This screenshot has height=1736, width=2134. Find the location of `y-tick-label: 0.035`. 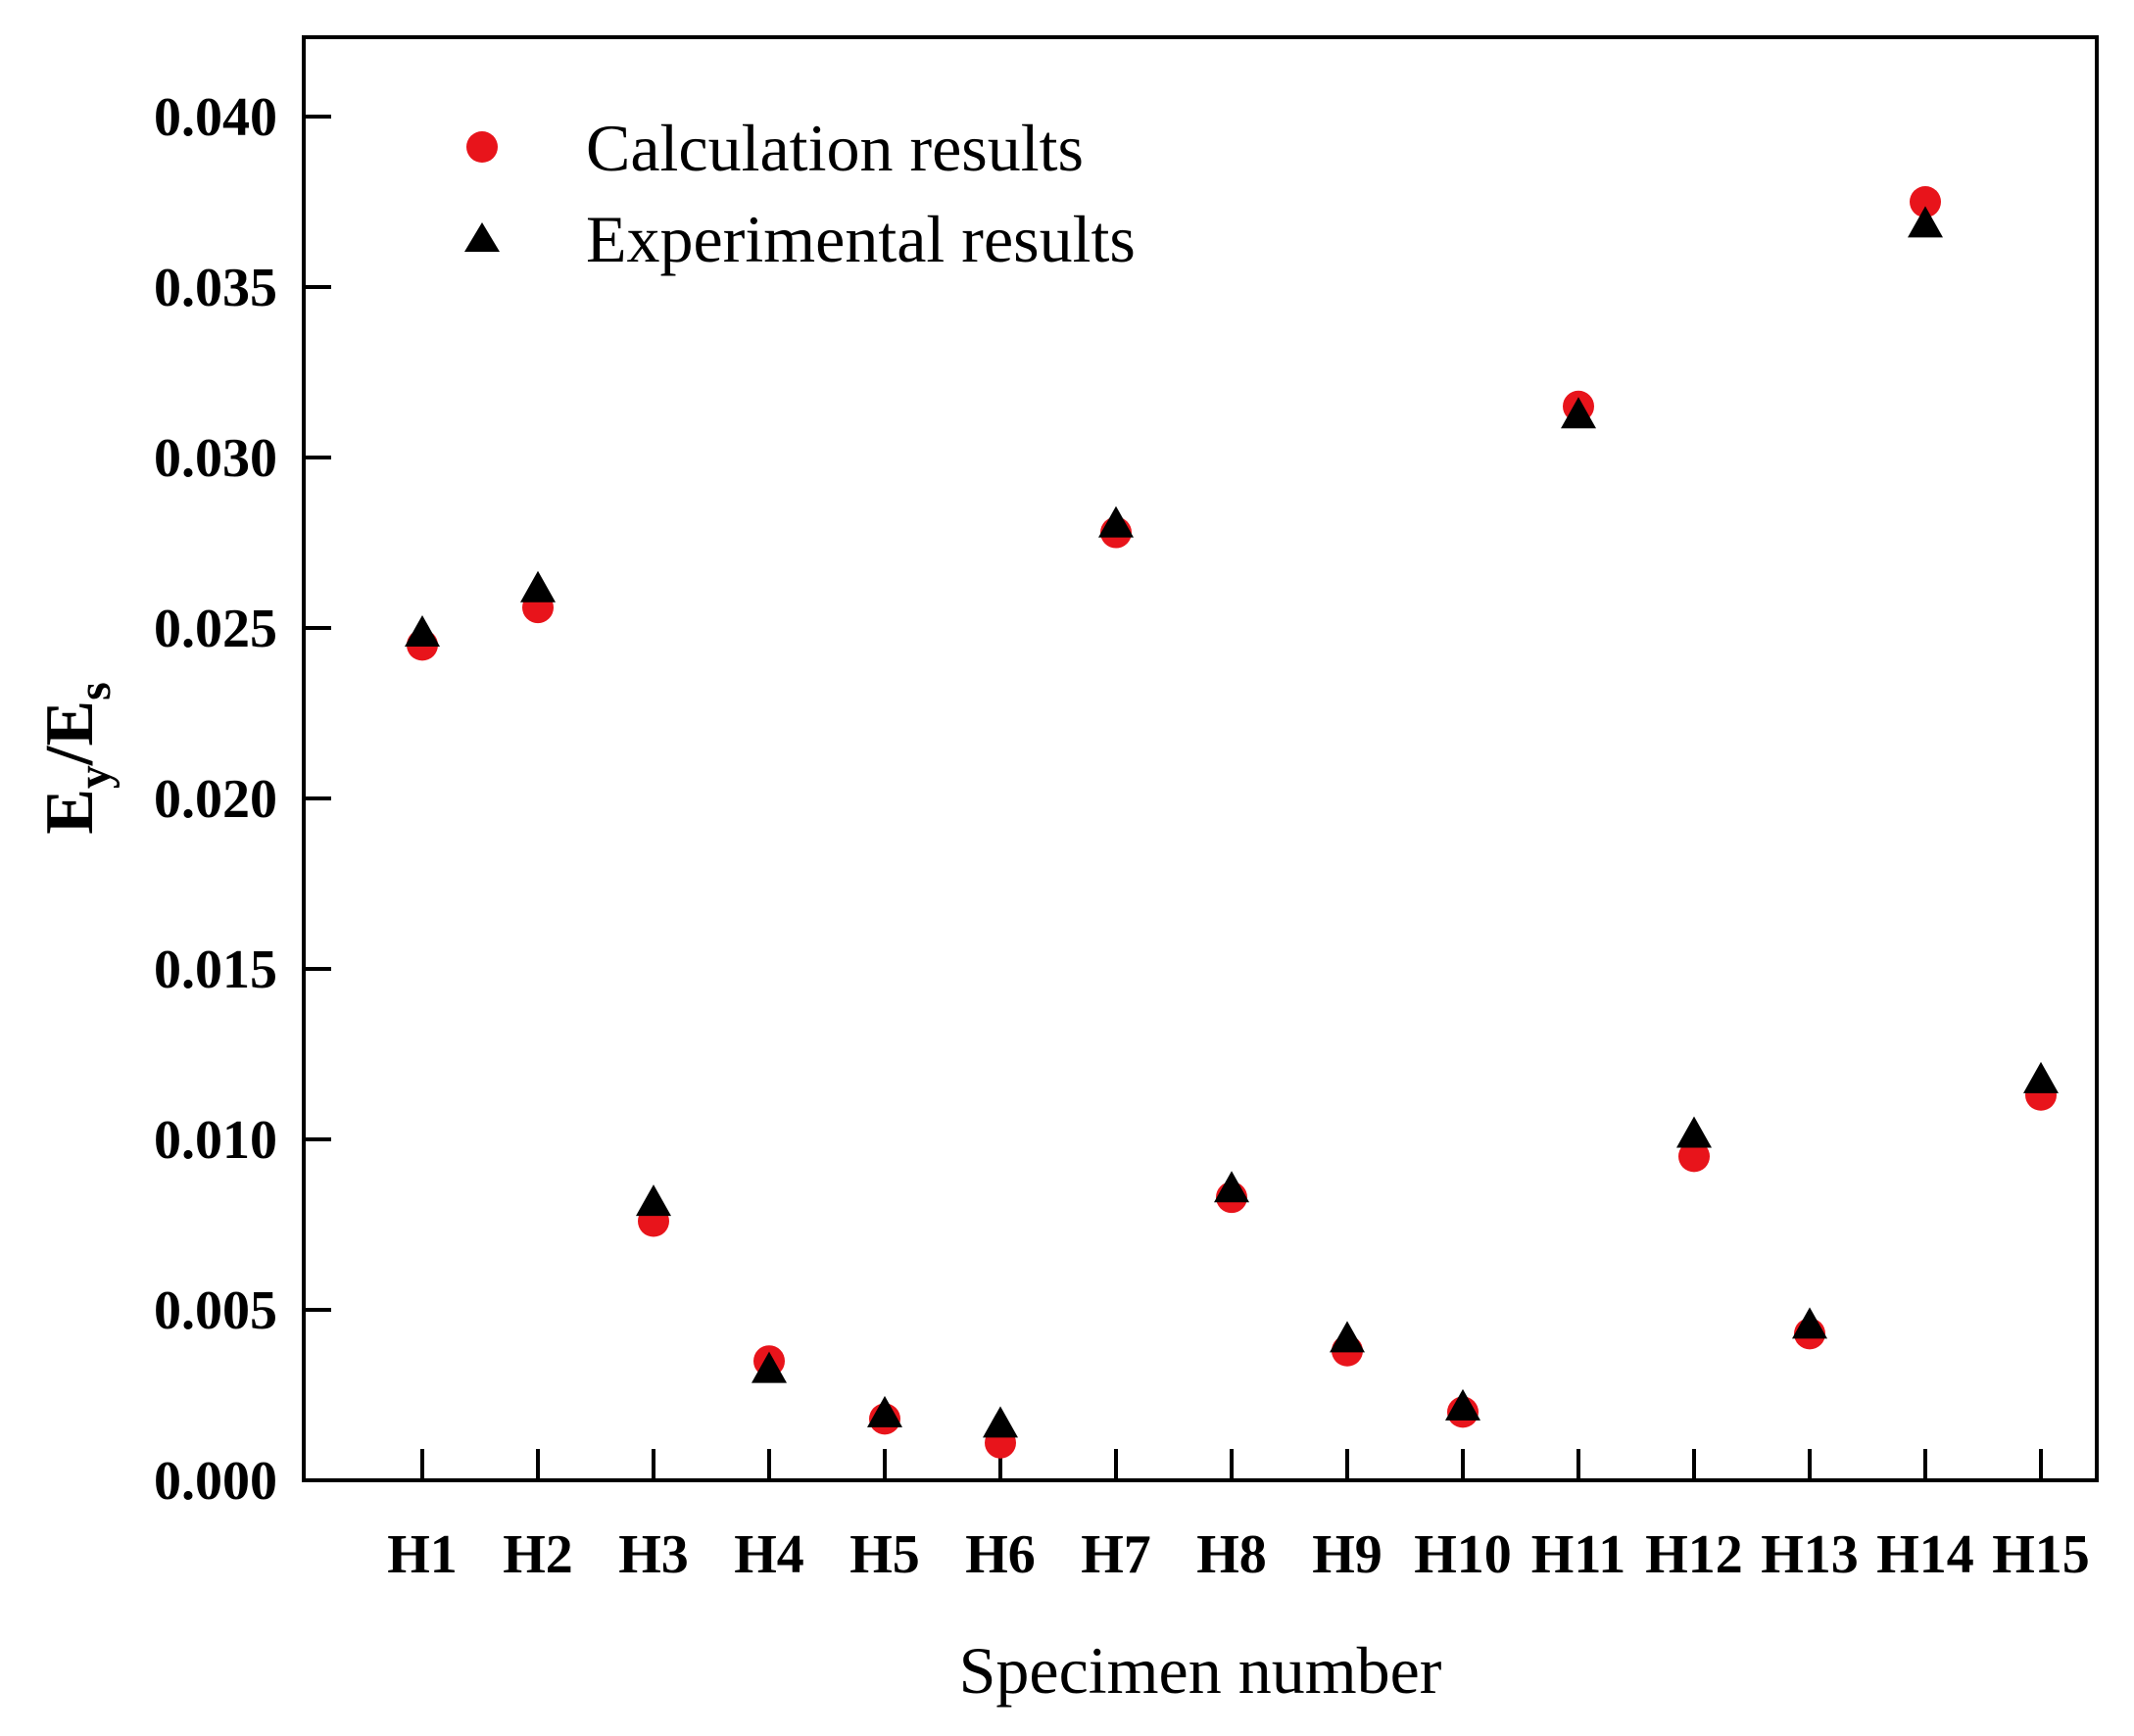

y-tick-label: 0.035 is located at coordinates (215, 288).